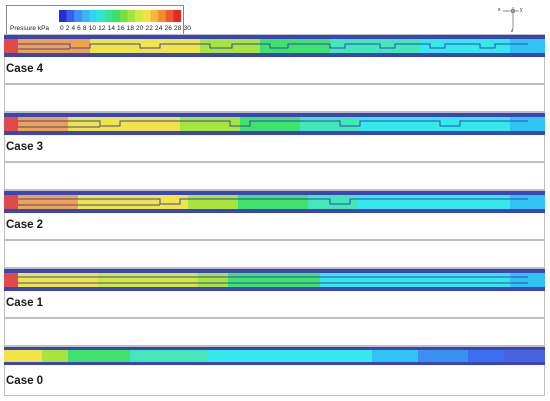 This screenshot has width=550, height=401. What do you see at coordinates (25, 69) in the screenshot?
I see `case-label: Case 4` at bounding box center [25, 69].